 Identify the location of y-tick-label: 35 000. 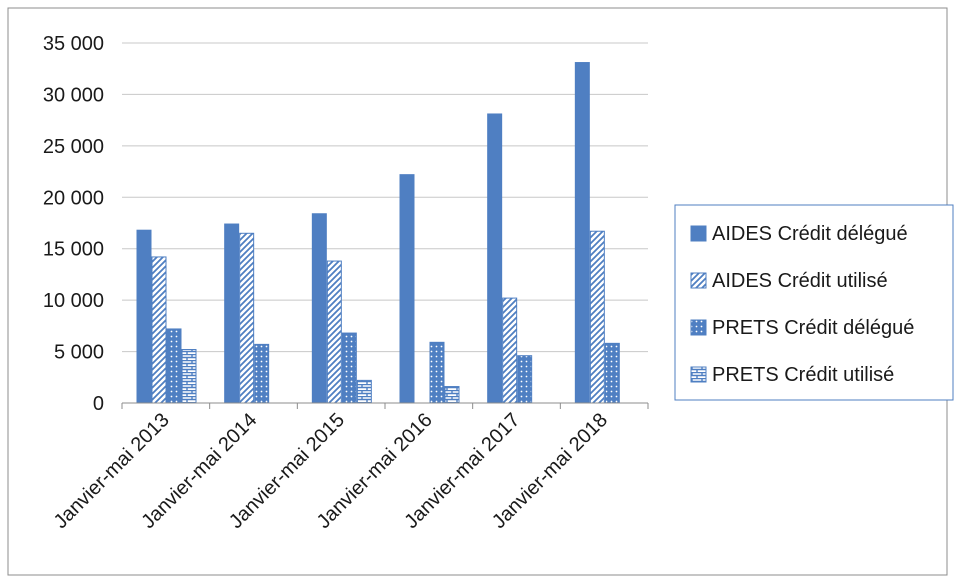
(73, 44).